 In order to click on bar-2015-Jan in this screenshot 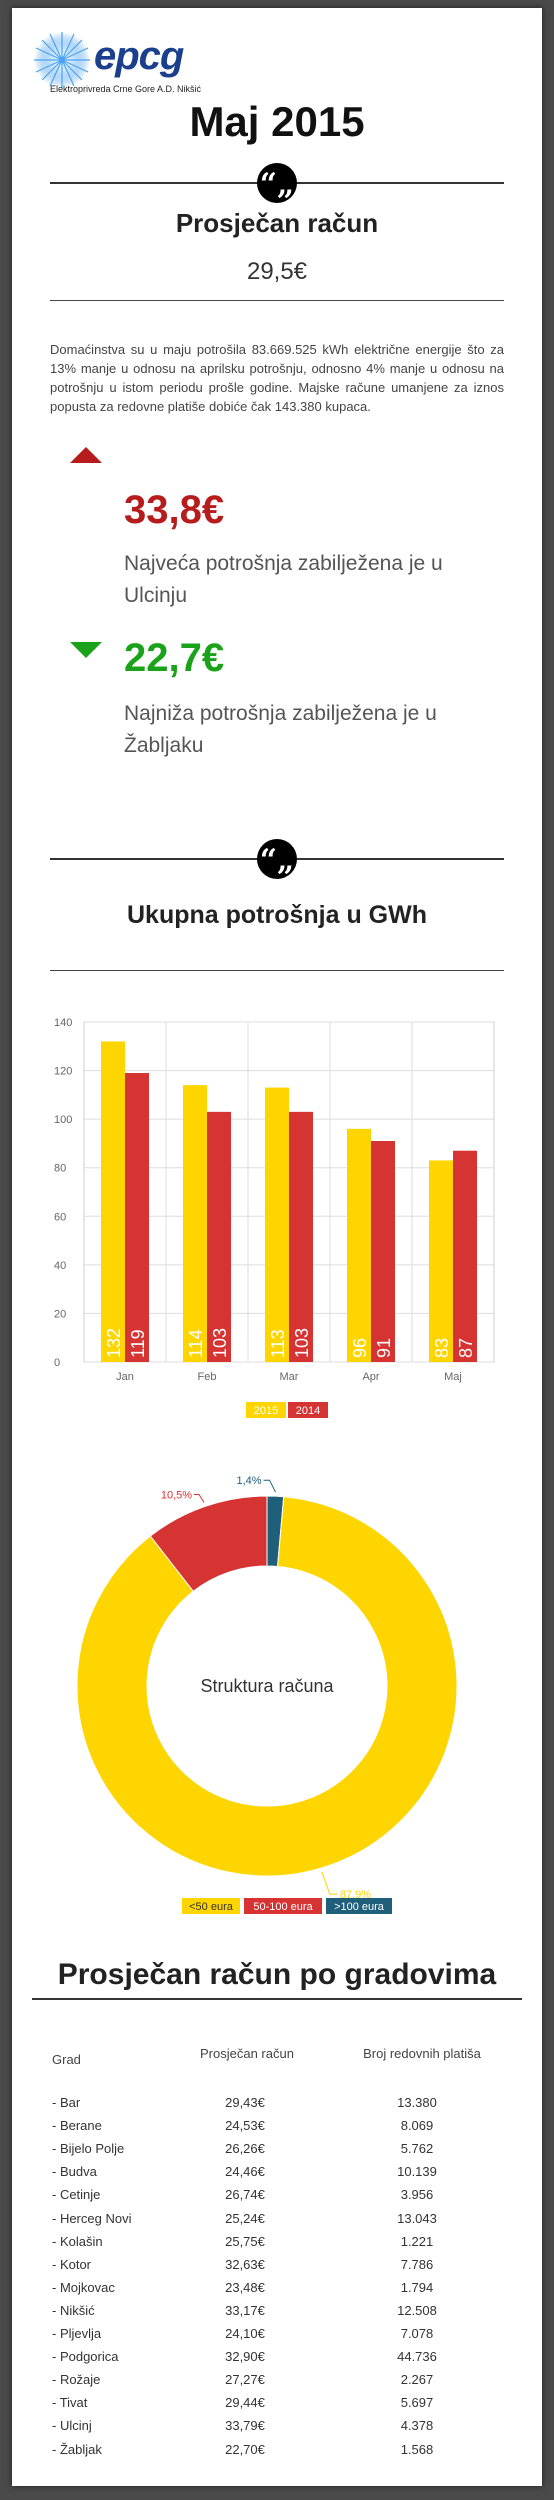, I will do `click(113, 1201)`.